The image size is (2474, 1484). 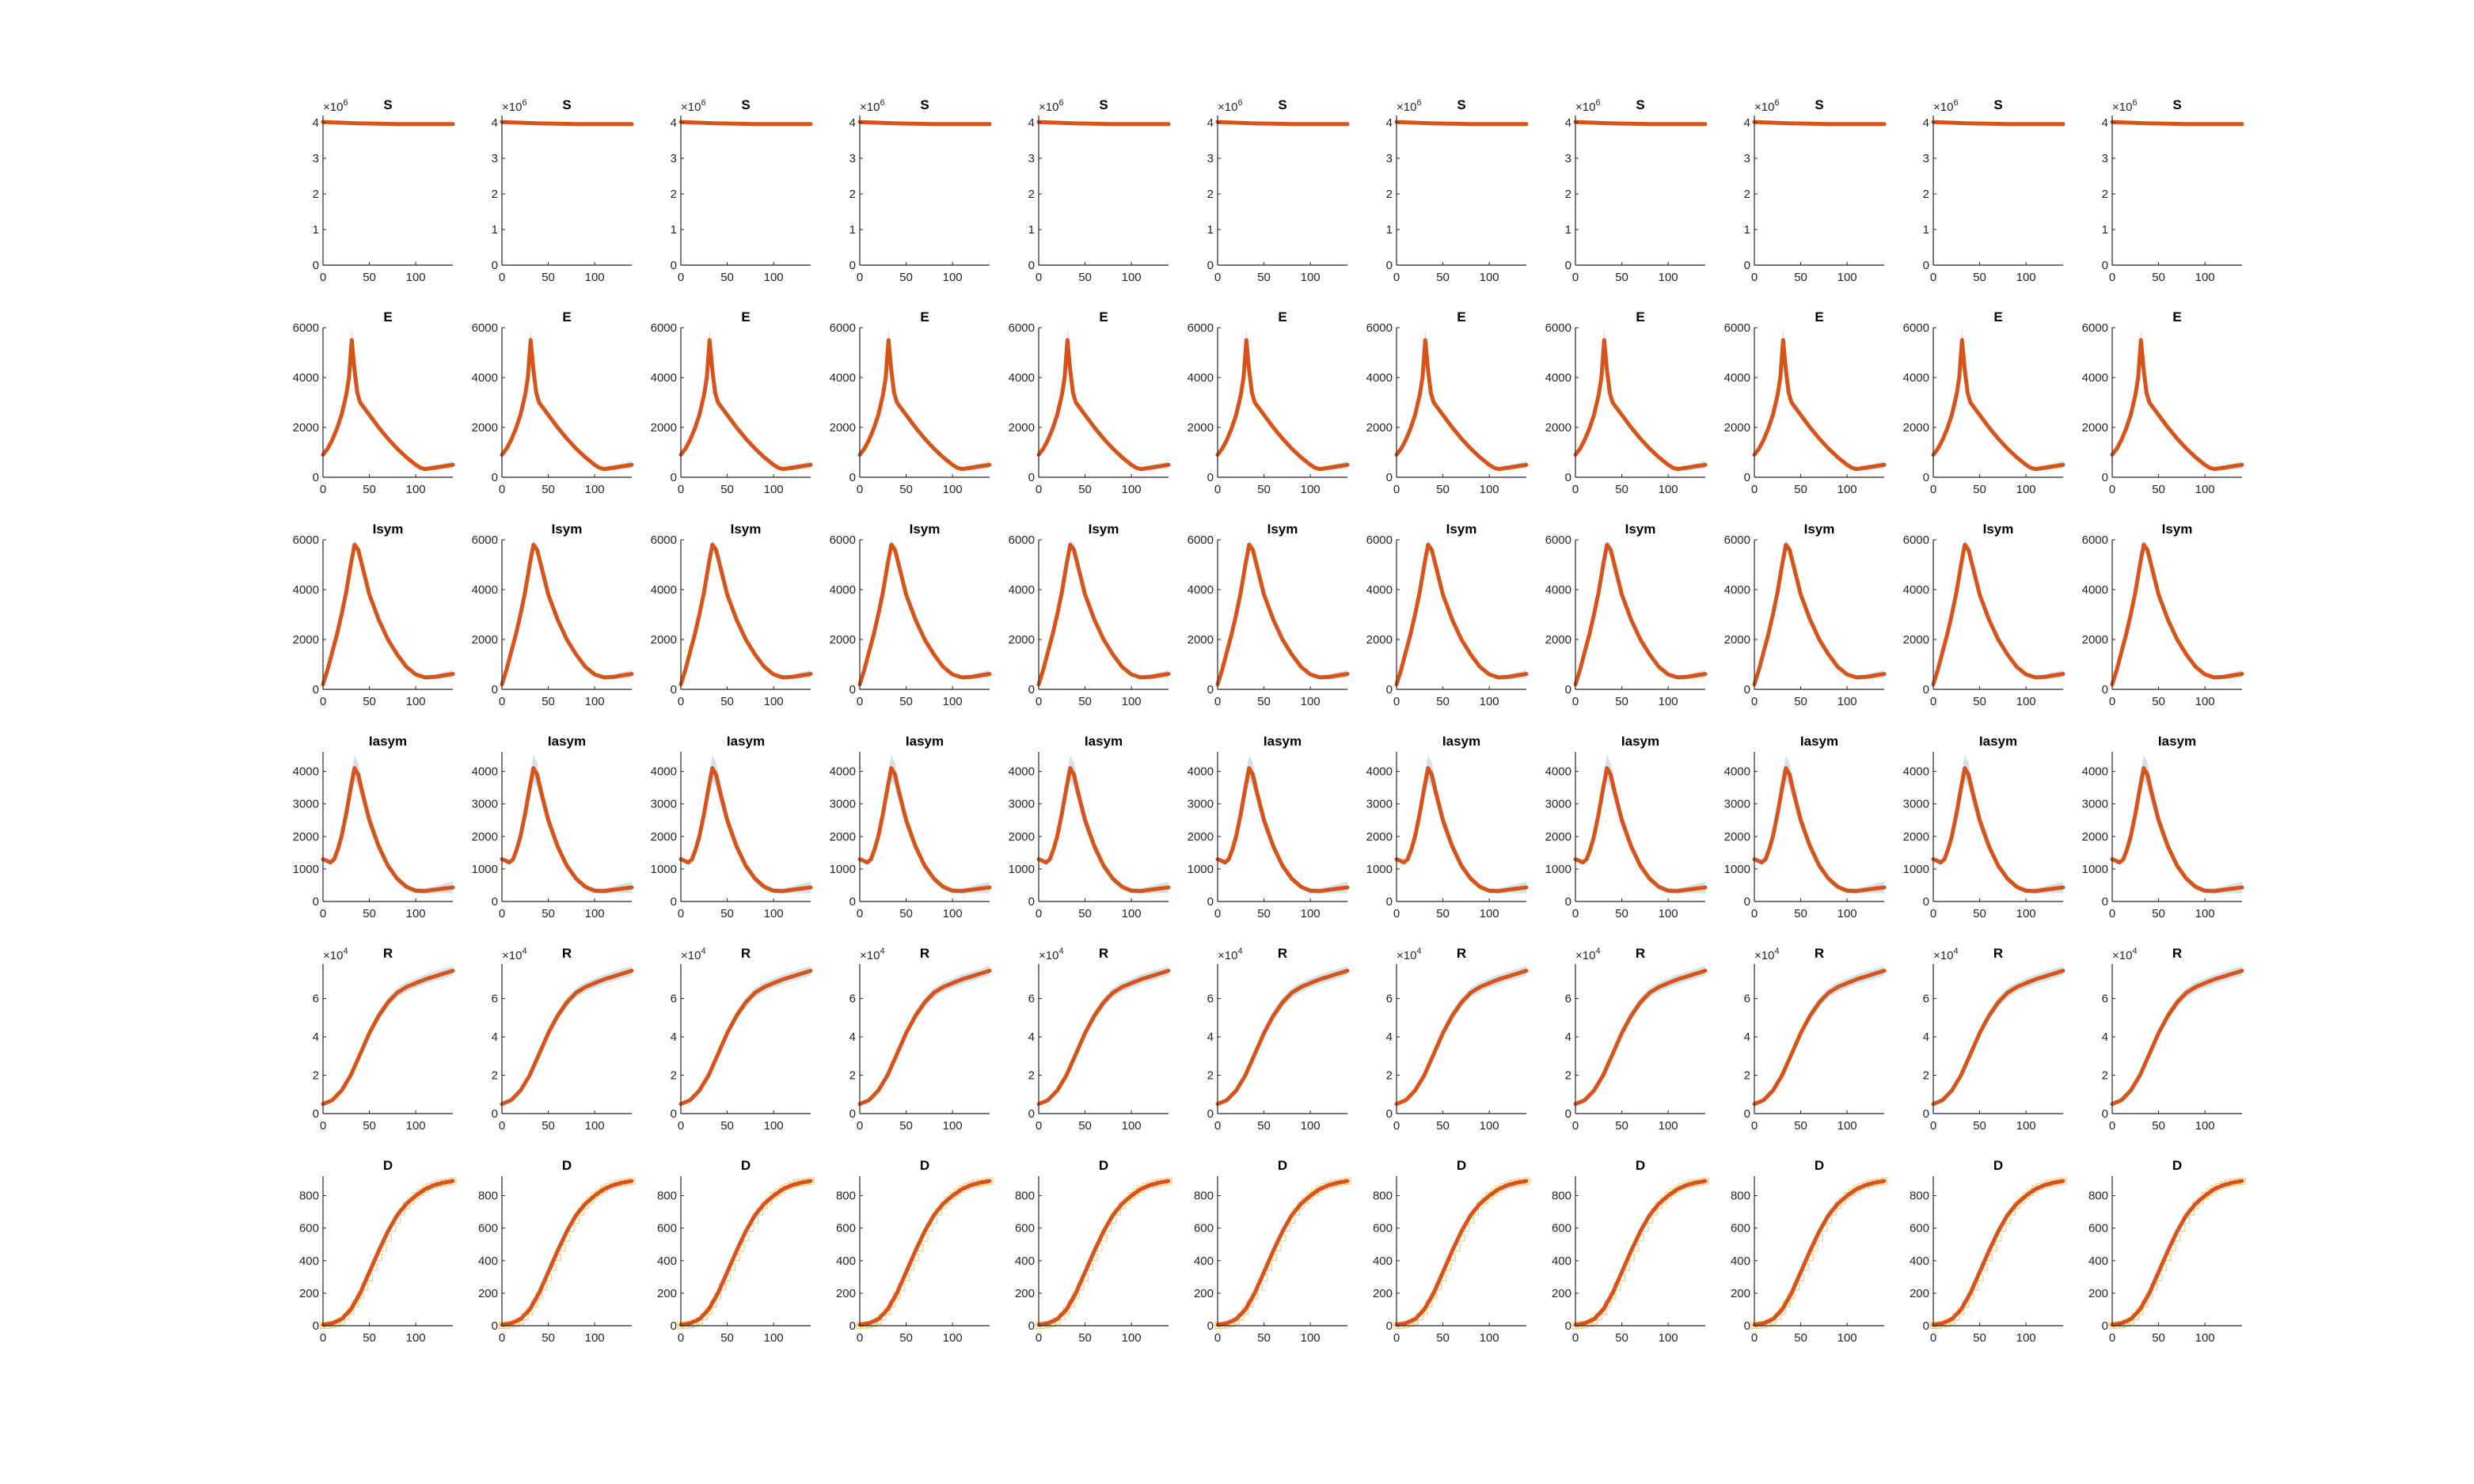 I want to click on y-tick-label: 1000, so click(x=1558, y=869).